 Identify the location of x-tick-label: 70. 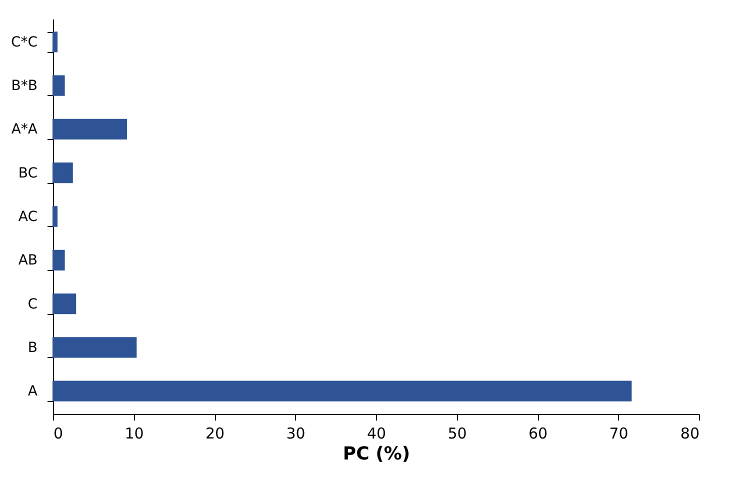
(618, 433).